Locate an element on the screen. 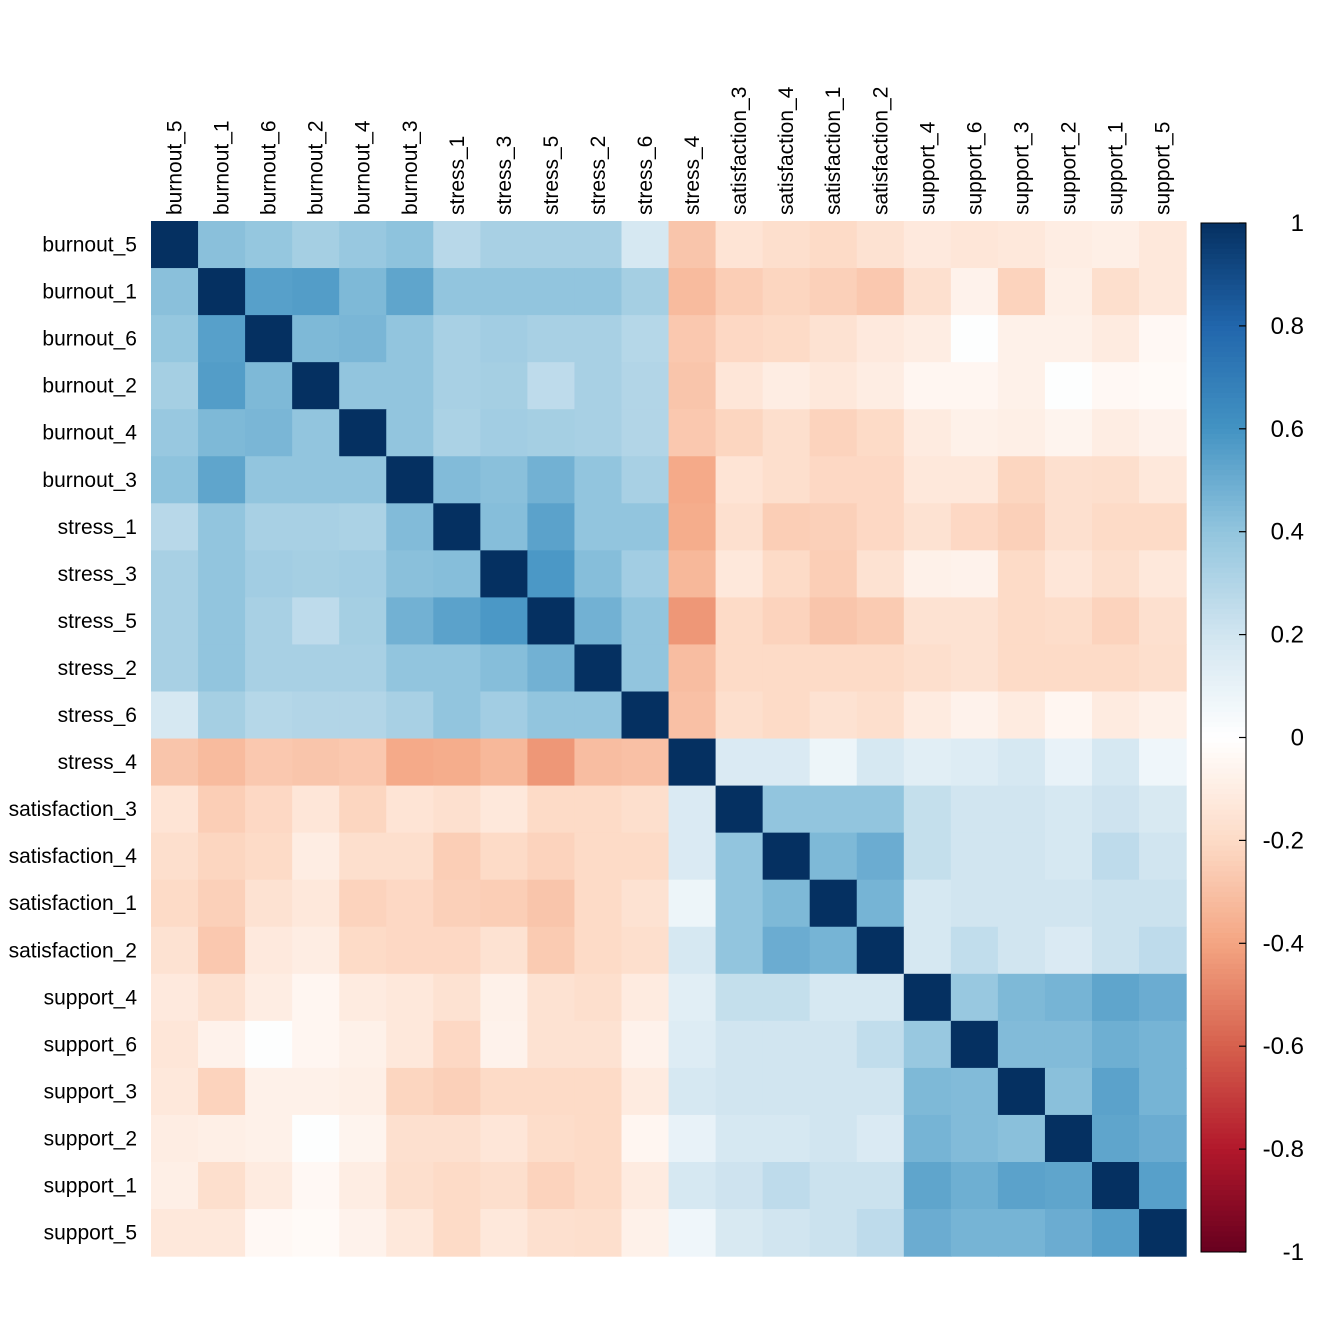 The image size is (1344, 1344). column-label-satisfaction_4: satisfaction_4 is located at coordinates (786, 150).